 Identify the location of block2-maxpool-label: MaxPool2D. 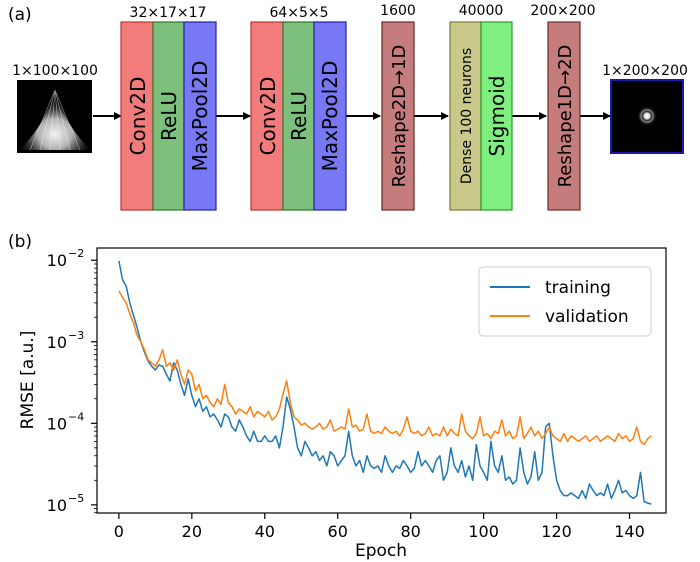
(330, 116).